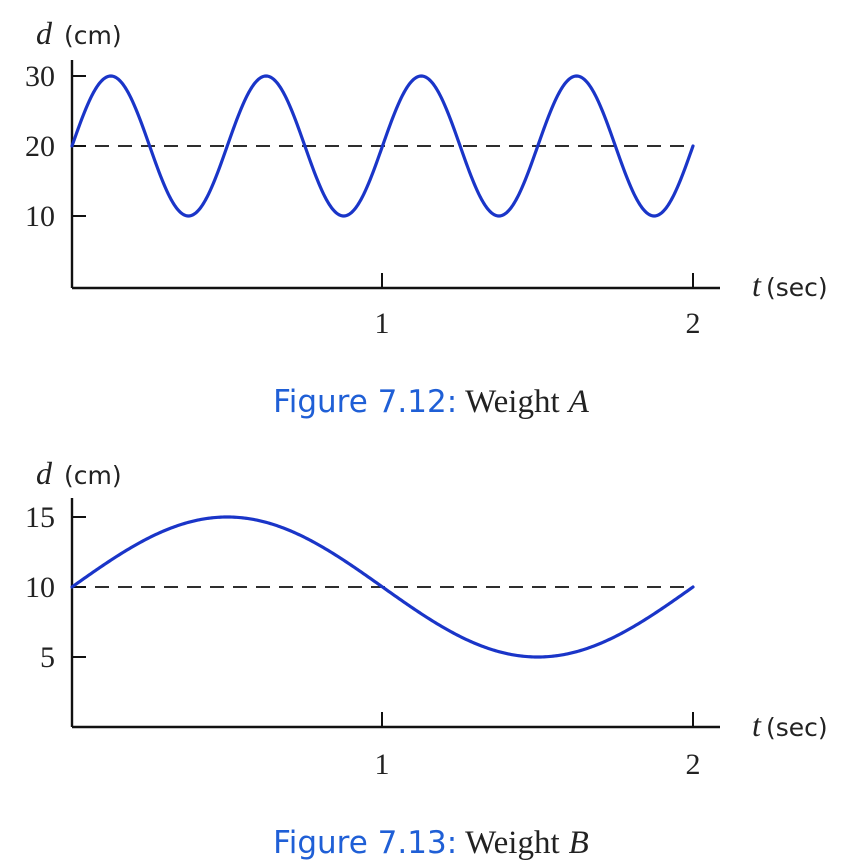 Image resolution: width=863 pixels, height=866 pixels. I want to click on caption-letter-a: A, so click(578, 402).